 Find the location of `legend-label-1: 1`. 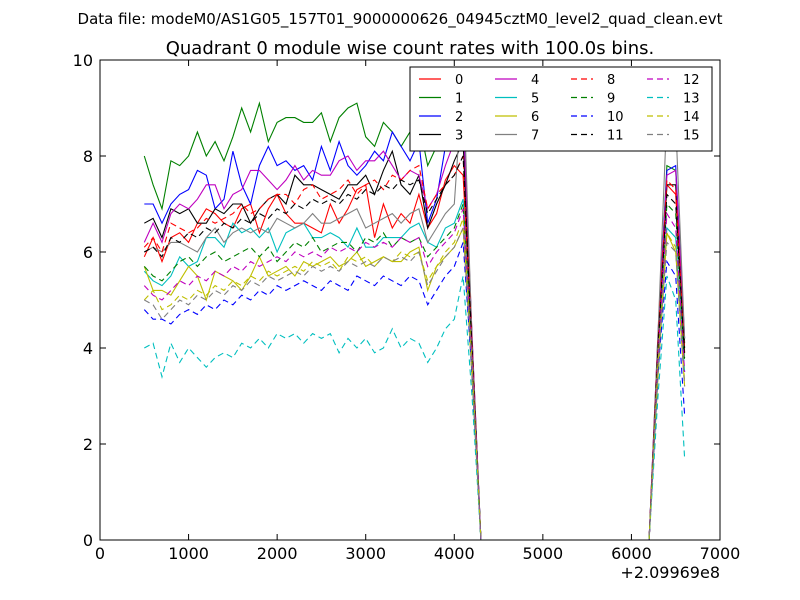

legend-label-1: 1 is located at coordinates (459, 99).